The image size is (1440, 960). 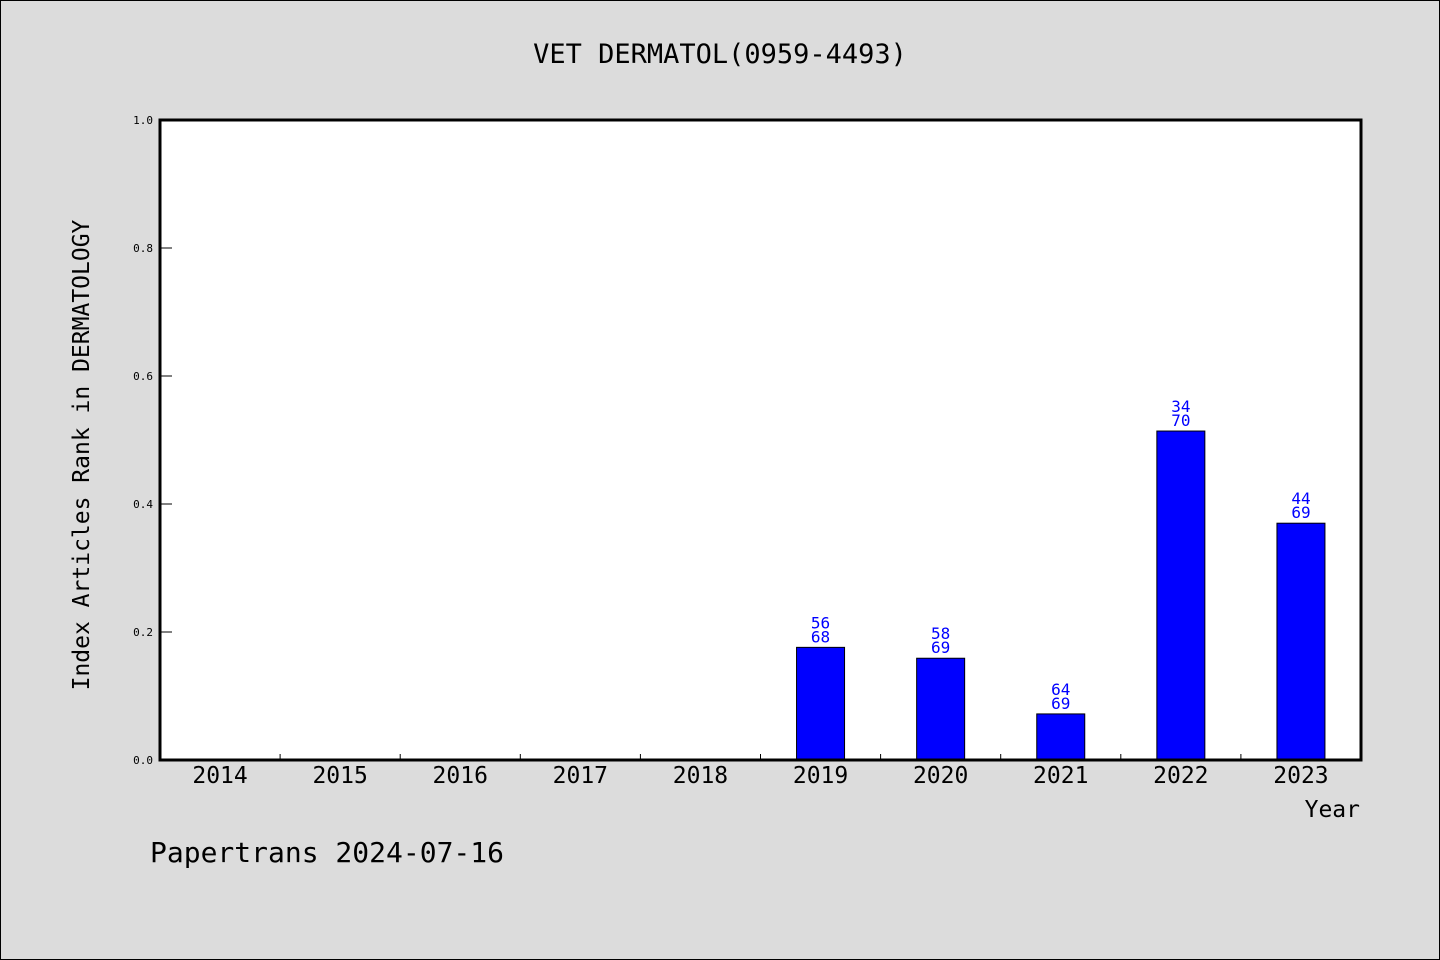 I want to click on y-axis-label: Index Articles Rank in DERMATOLOGY, so click(x=82, y=454).